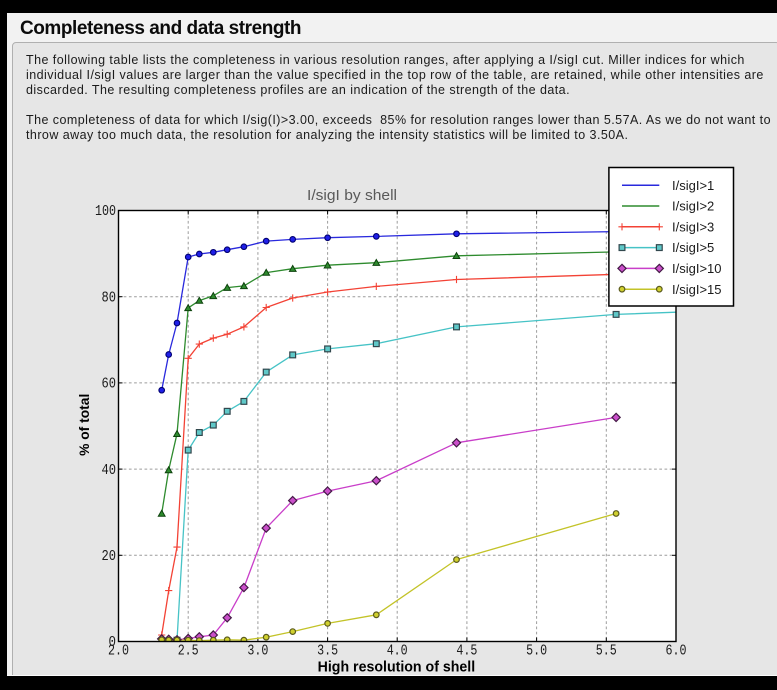 The image size is (777, 690). Describe the element at coordinates (693, 226) in the screenshot. I see `svg-text: I/sigI>3` at that location.